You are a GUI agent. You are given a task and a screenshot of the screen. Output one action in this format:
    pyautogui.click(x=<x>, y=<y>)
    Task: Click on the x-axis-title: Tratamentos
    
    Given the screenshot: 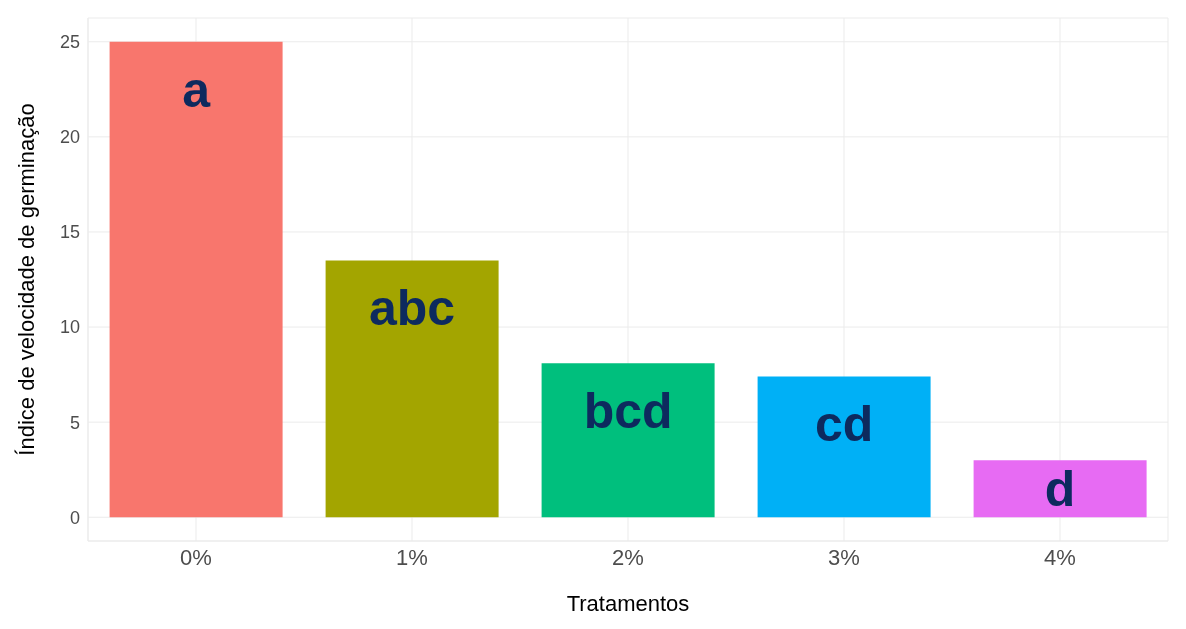 What is the action you would take?
    pyautogui.click(x=628, y=603)
    